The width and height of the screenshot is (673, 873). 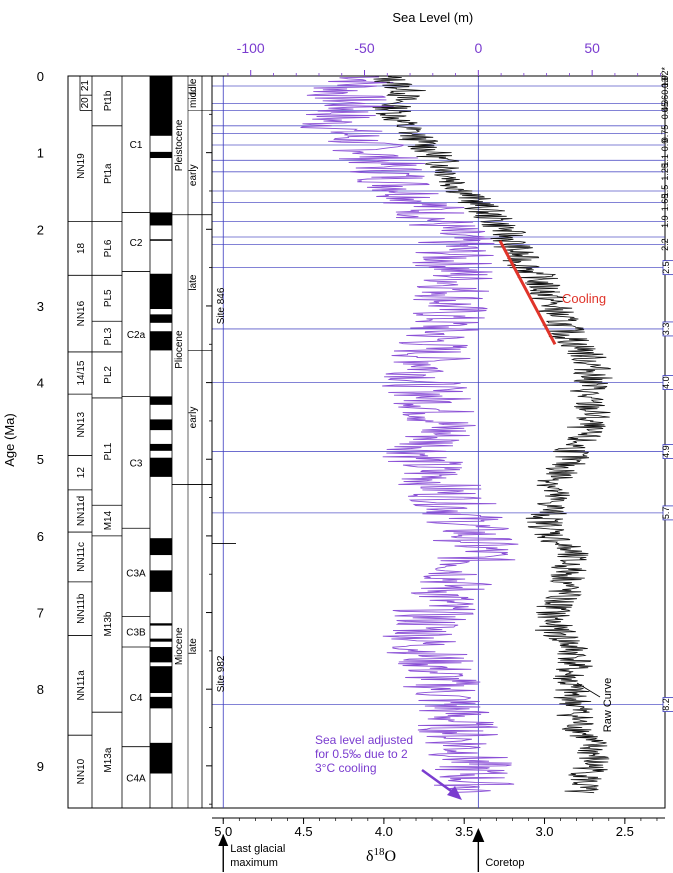 What do you see at coordinates (81, 771) in the screenshot?
I see `nanno-zone-label: NN10` at bounding box center [81, 771].